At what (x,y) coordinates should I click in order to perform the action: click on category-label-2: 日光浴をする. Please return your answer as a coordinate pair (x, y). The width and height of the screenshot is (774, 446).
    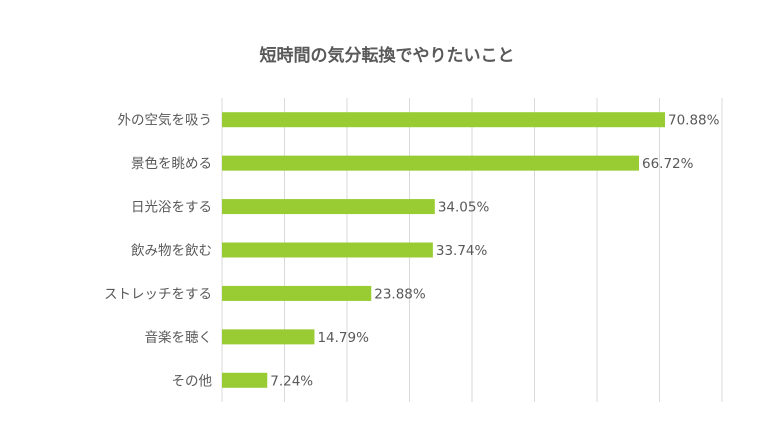
    Looking at the image, I should click on (171, 208).